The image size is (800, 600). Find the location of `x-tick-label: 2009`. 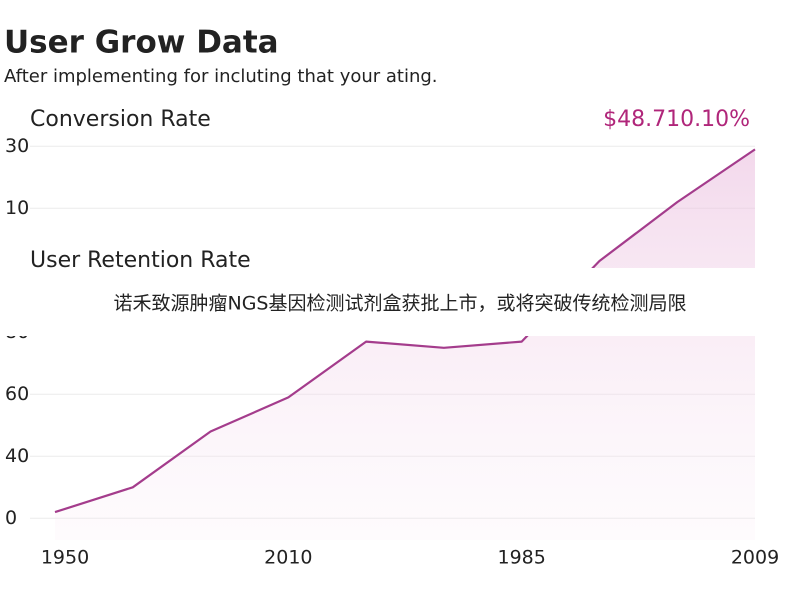

x-tick-label: 2009 is located at coordinates (755, 558).